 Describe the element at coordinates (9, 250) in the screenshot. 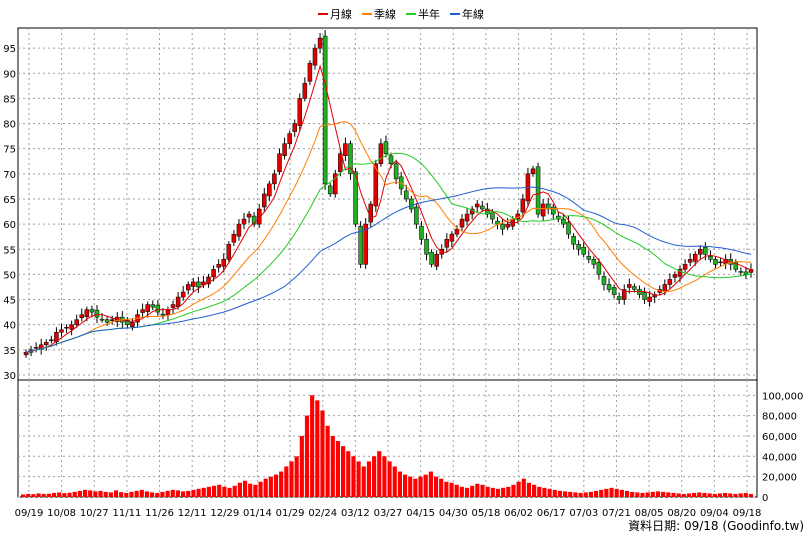

I see `price-tick-label: 55` at that location.